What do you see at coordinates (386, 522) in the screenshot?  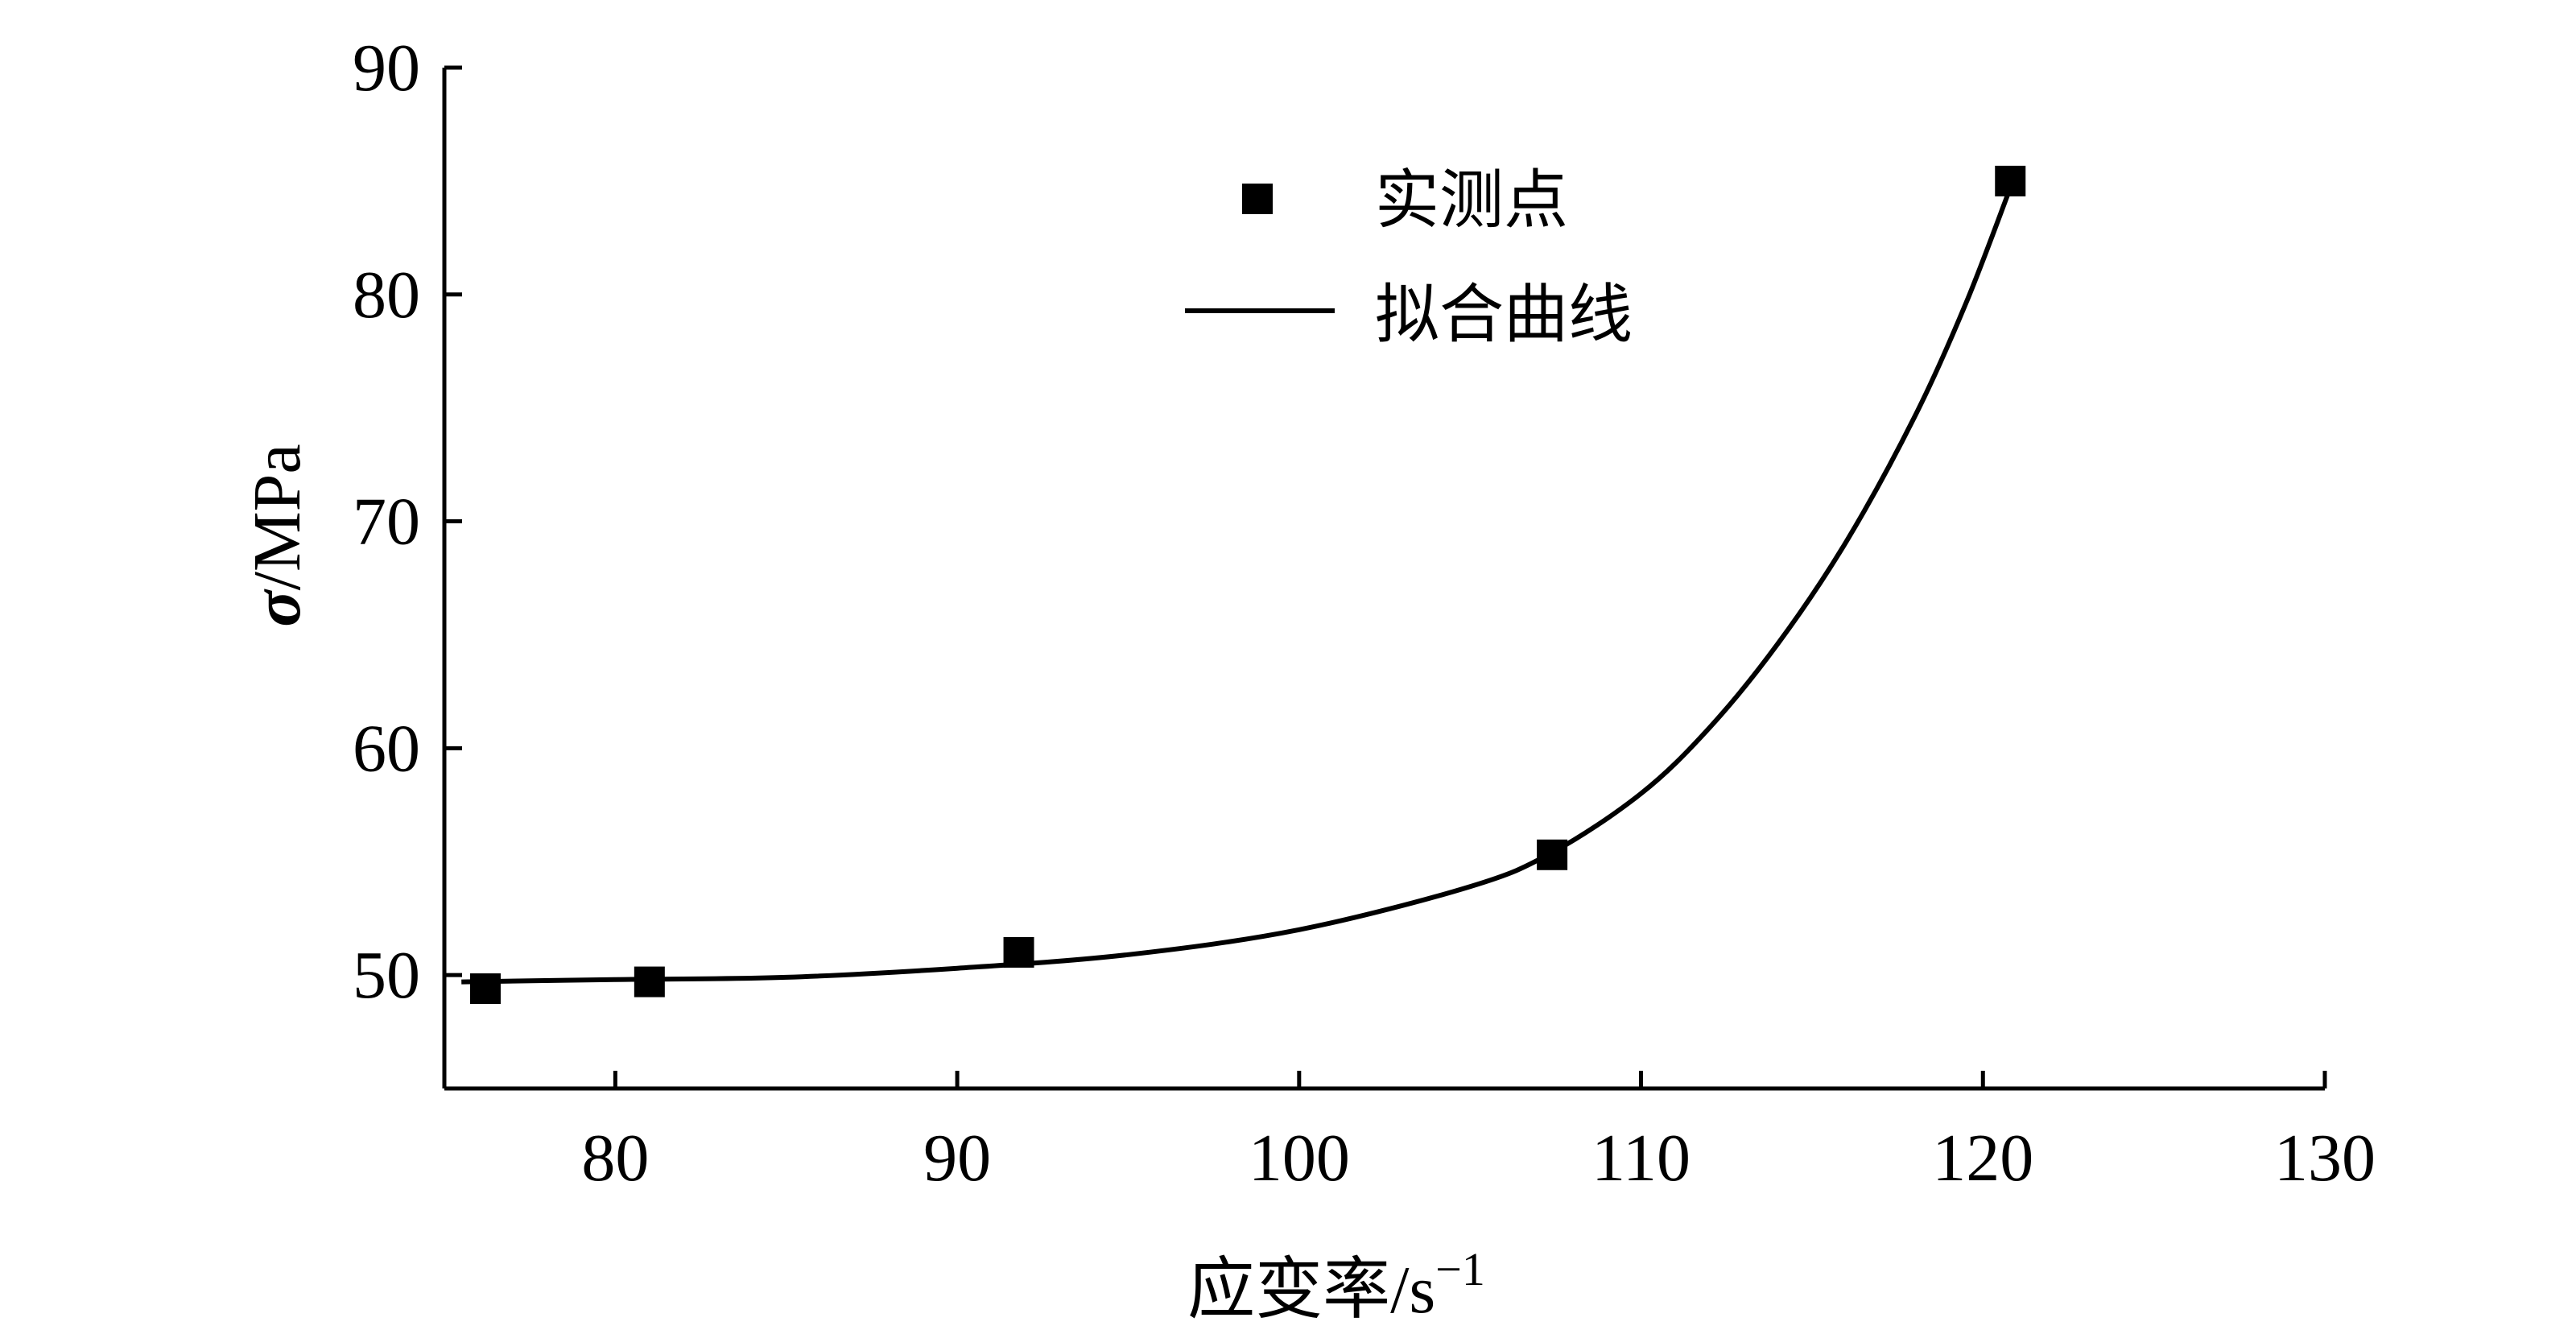 I see `y-tick-label: 70` at bounding box center [386, 522].